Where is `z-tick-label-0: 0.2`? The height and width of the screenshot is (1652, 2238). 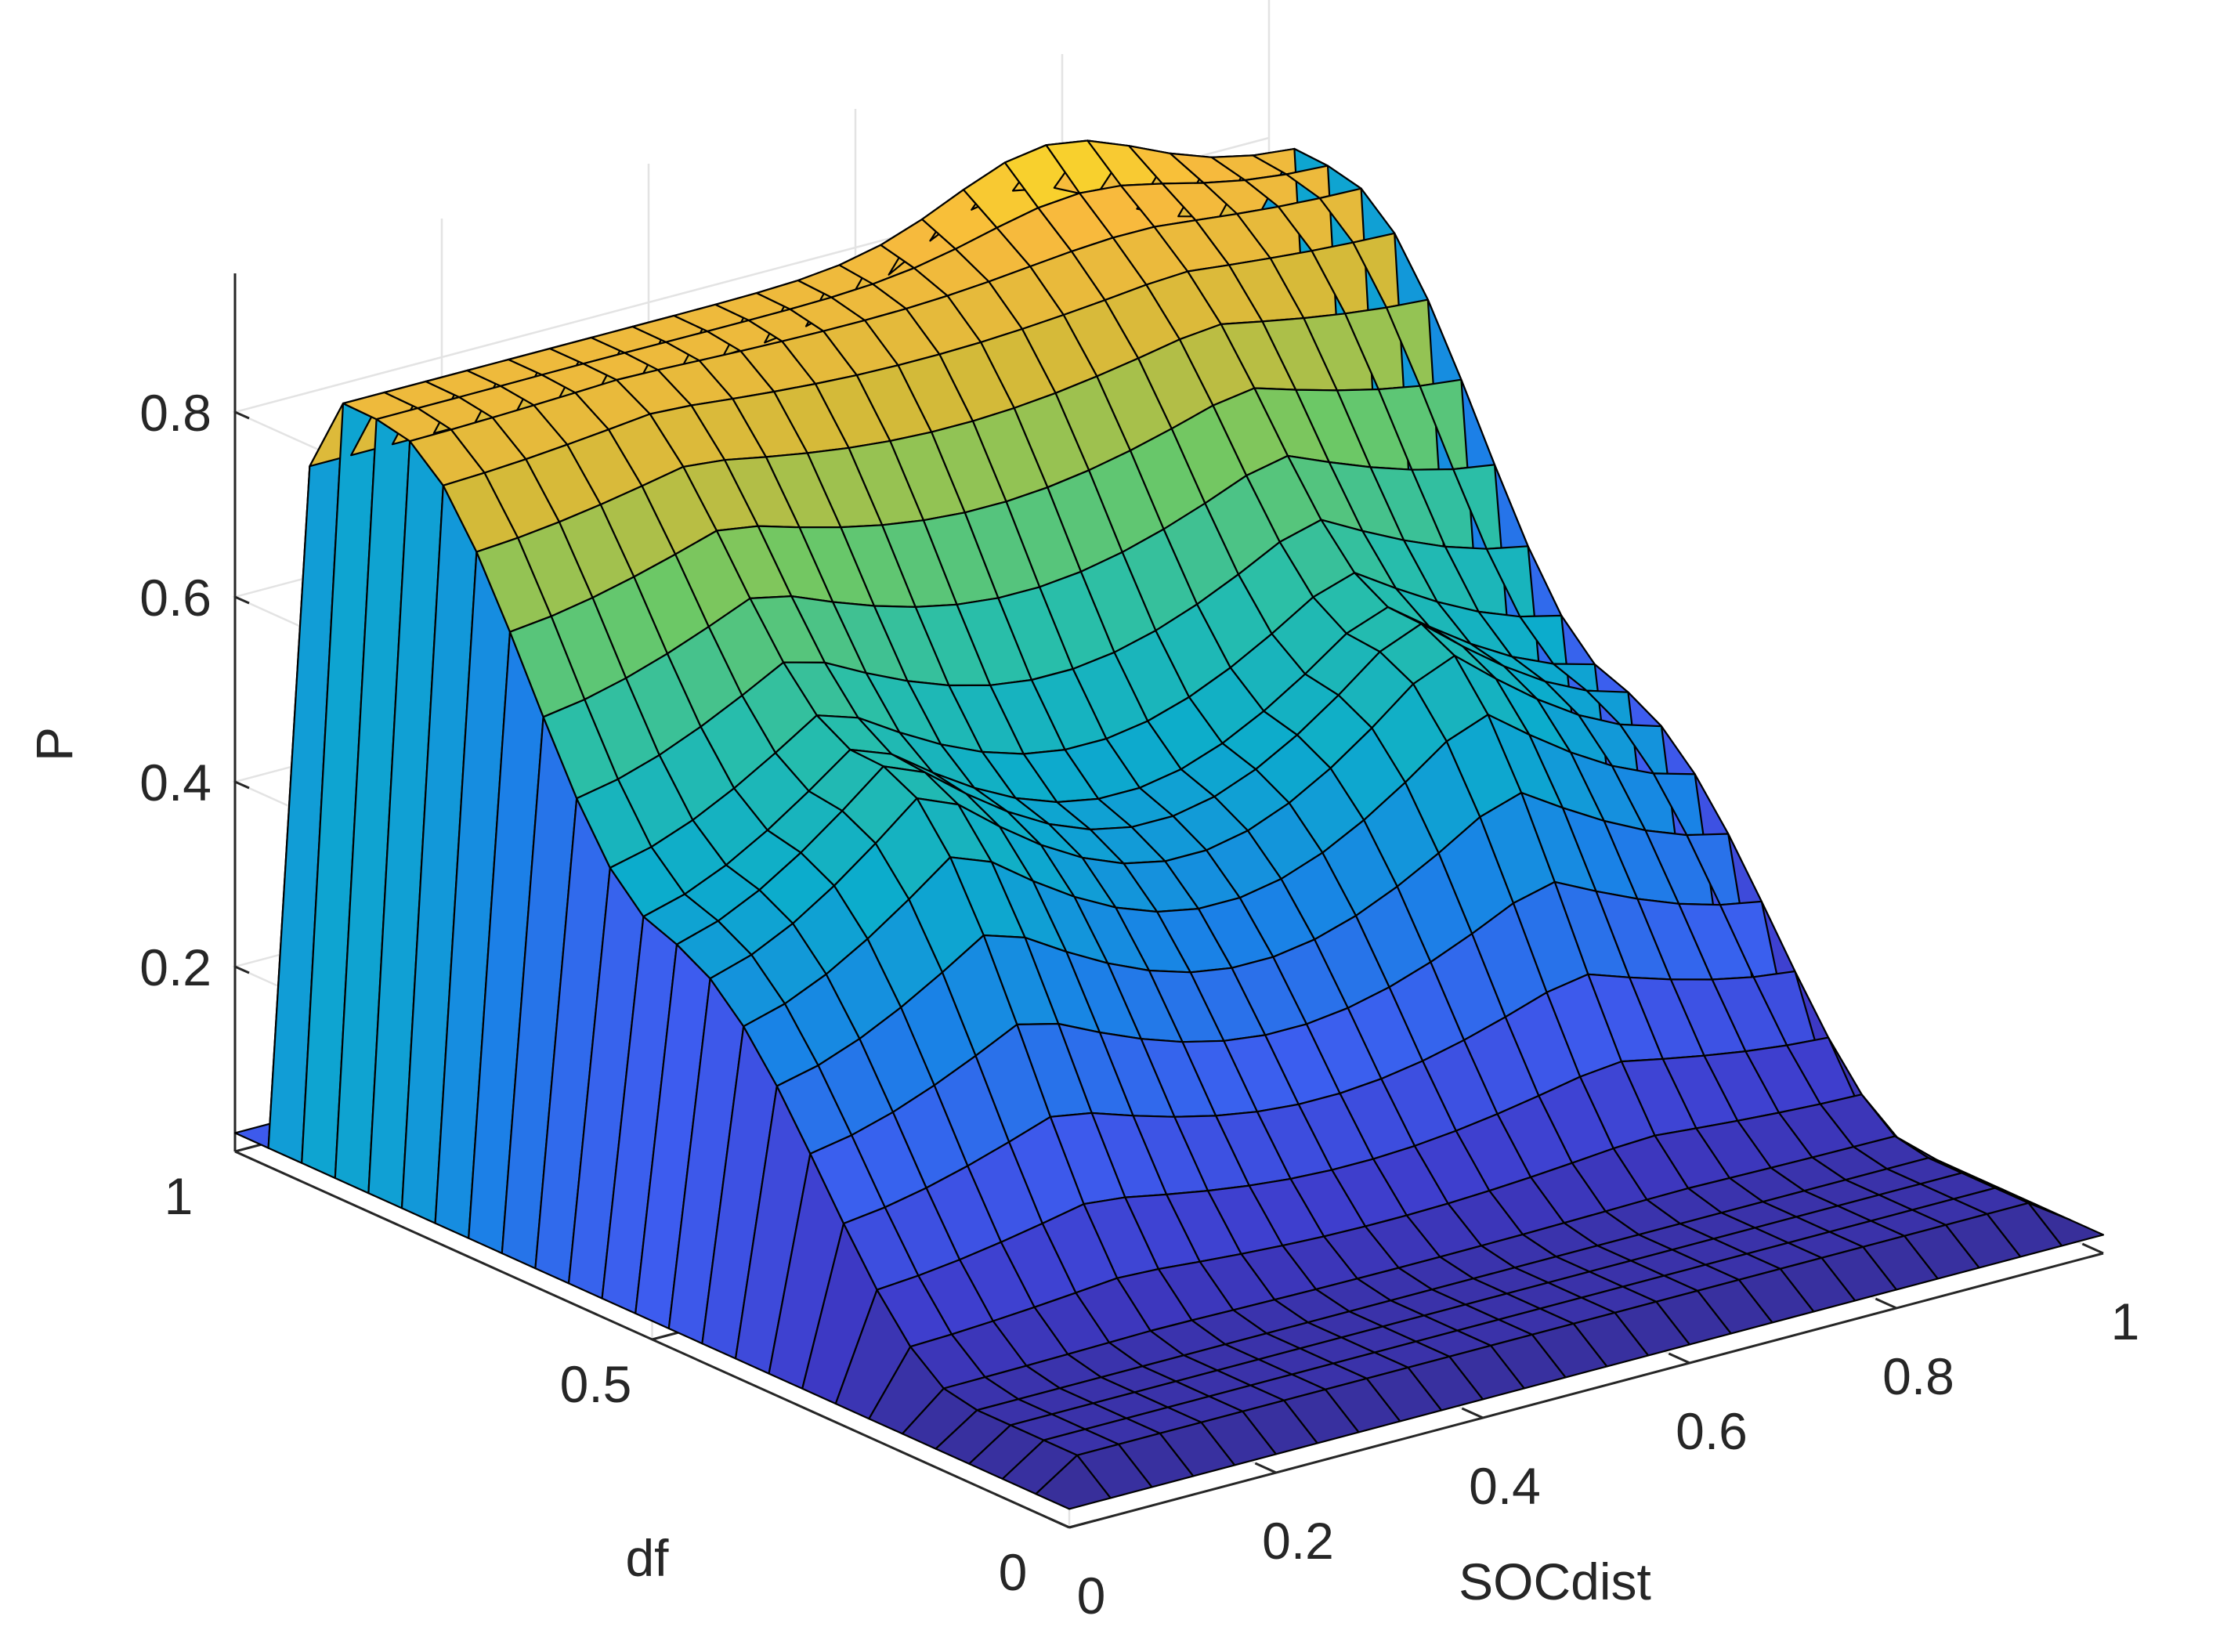 z-tick-label-0: 0.2 is located at coordinates (175, 967).